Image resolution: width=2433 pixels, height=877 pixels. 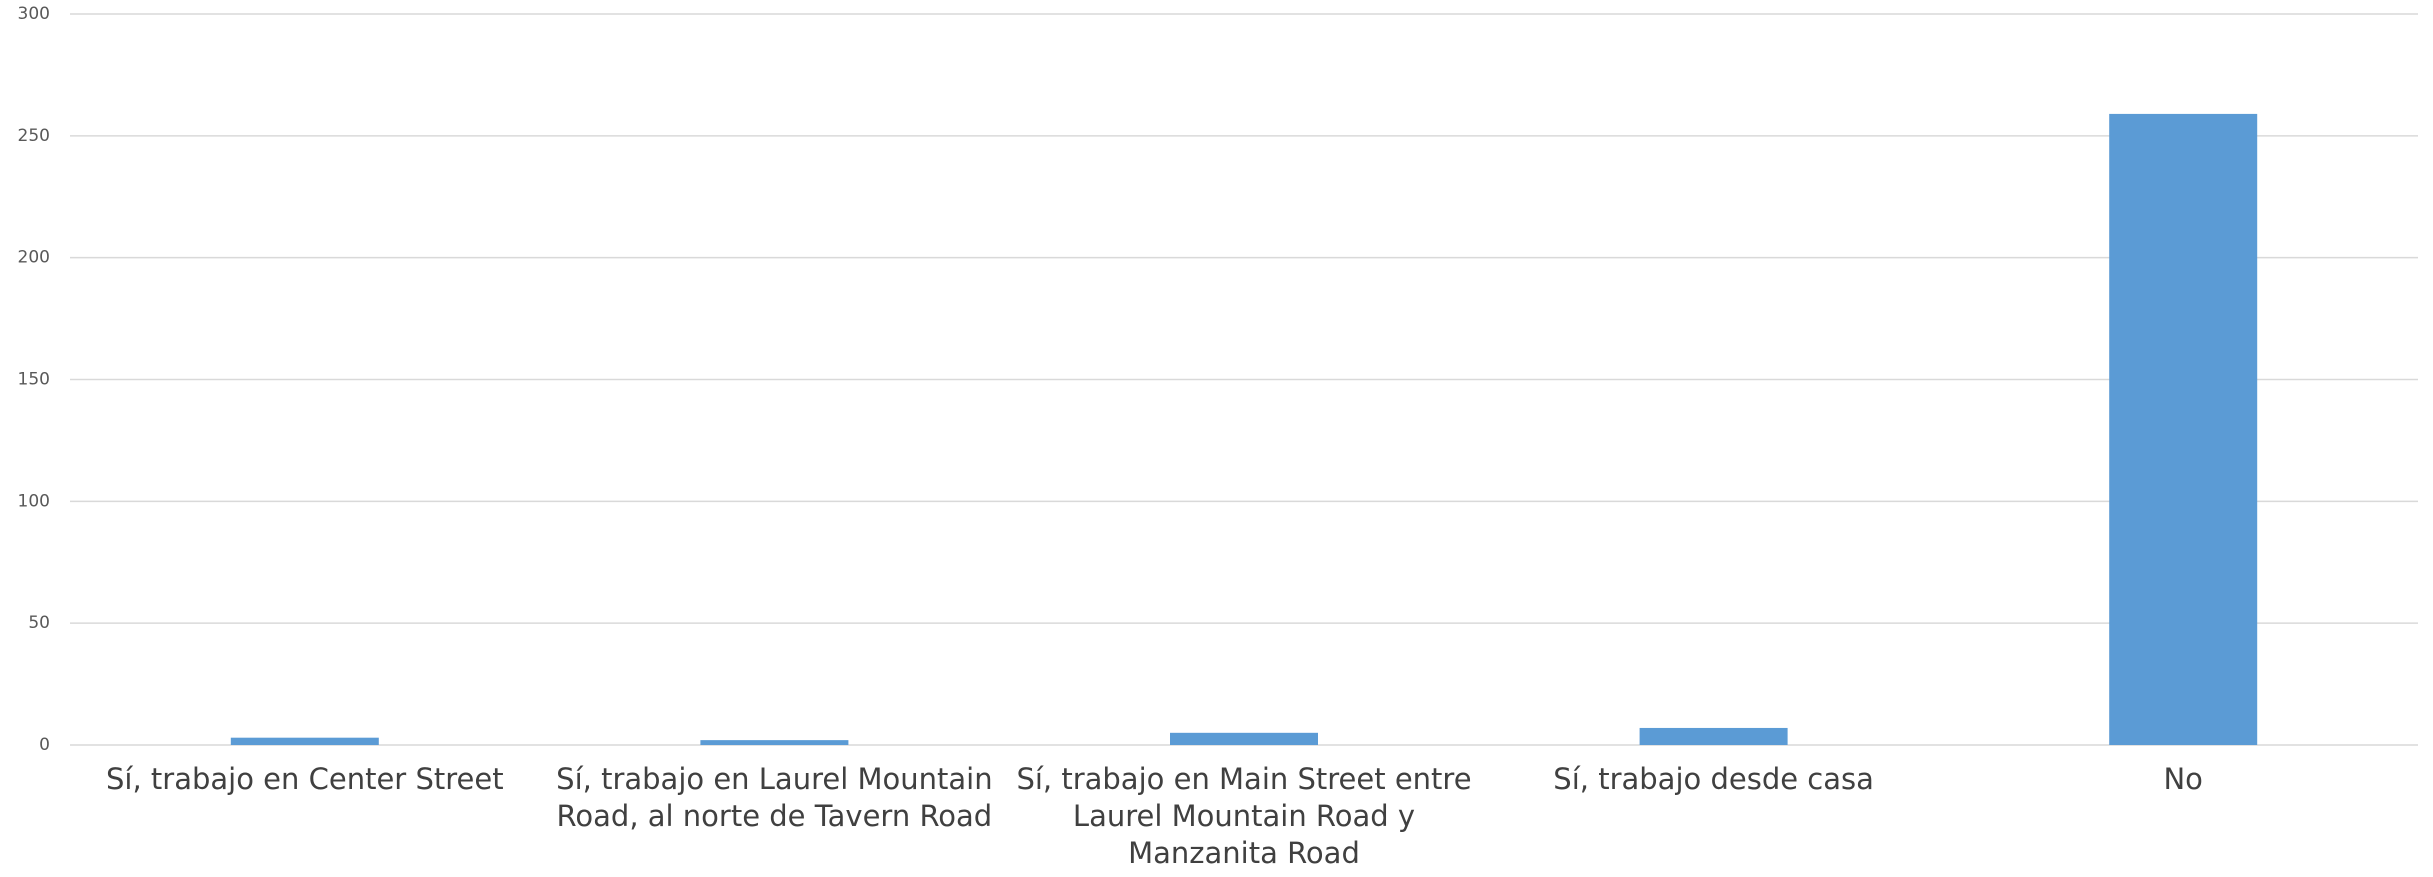 I want to click on x-tick-label: No, so click(x=2183, y=779).